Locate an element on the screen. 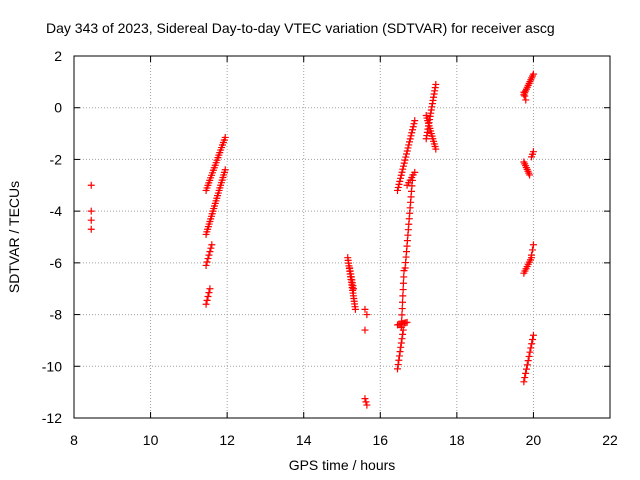 The height and width of the screenshot is (480, 640). y-tick-label: -10 is located at coordinates (52, 366).